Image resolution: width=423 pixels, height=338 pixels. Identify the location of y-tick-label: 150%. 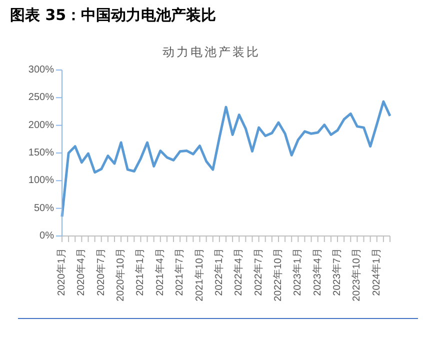
(41, 153).